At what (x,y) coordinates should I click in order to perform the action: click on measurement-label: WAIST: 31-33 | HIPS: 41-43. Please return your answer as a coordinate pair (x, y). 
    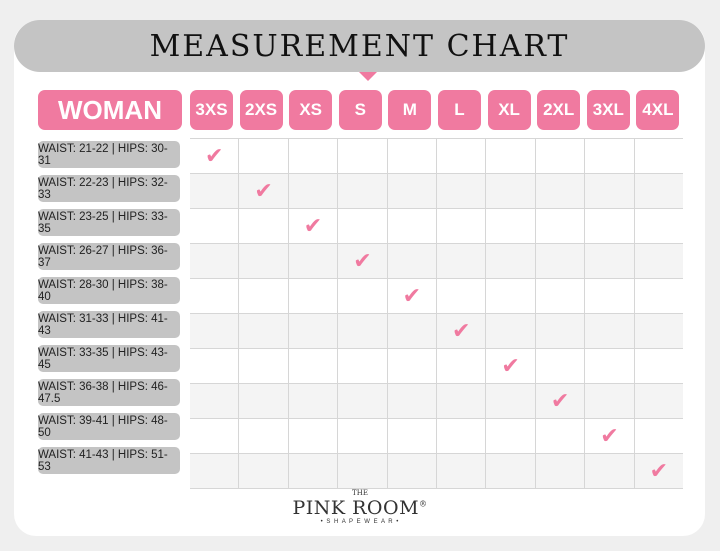
    Looking at the image, I should click on (109, 324).